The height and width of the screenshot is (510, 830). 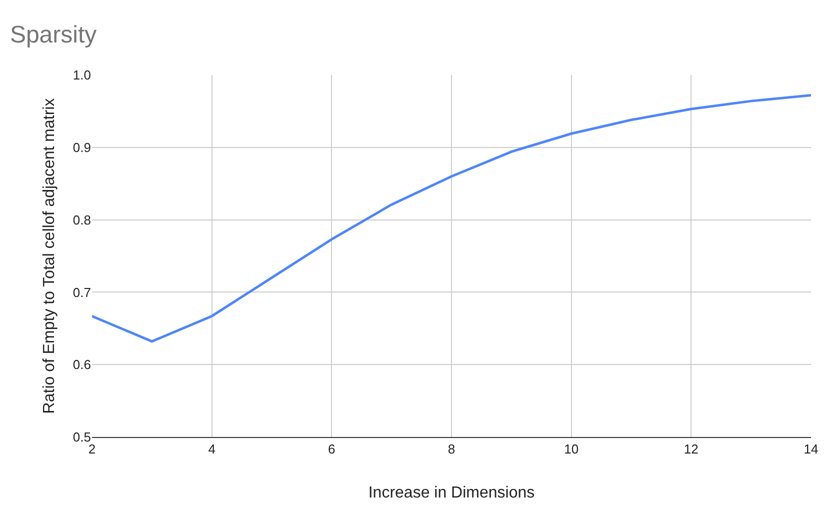 I want to click on x-axis-title: Increase in Dimensions, so click(x=451, y=493).